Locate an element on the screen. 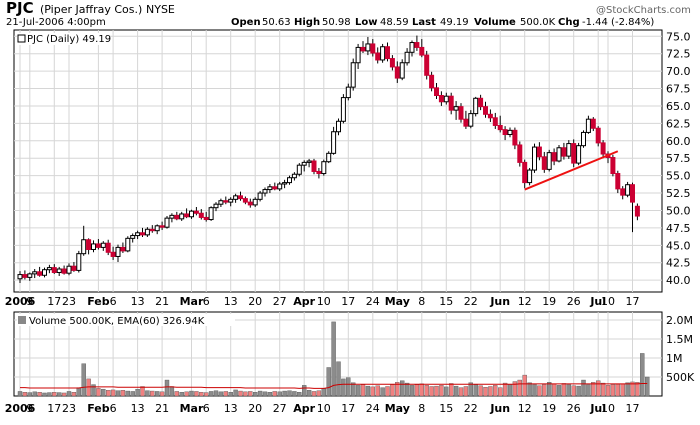  date-label: May is located at coordinates (397, 301).